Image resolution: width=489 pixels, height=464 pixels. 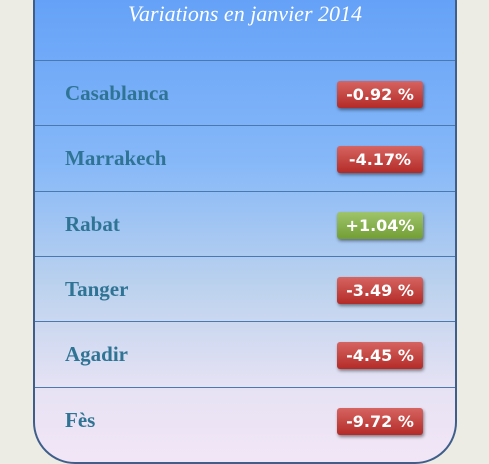 What do you see at coordinates (96, 354) in the screenshot?
I see `city-name: Agadir` at bounding box center [96, 354].